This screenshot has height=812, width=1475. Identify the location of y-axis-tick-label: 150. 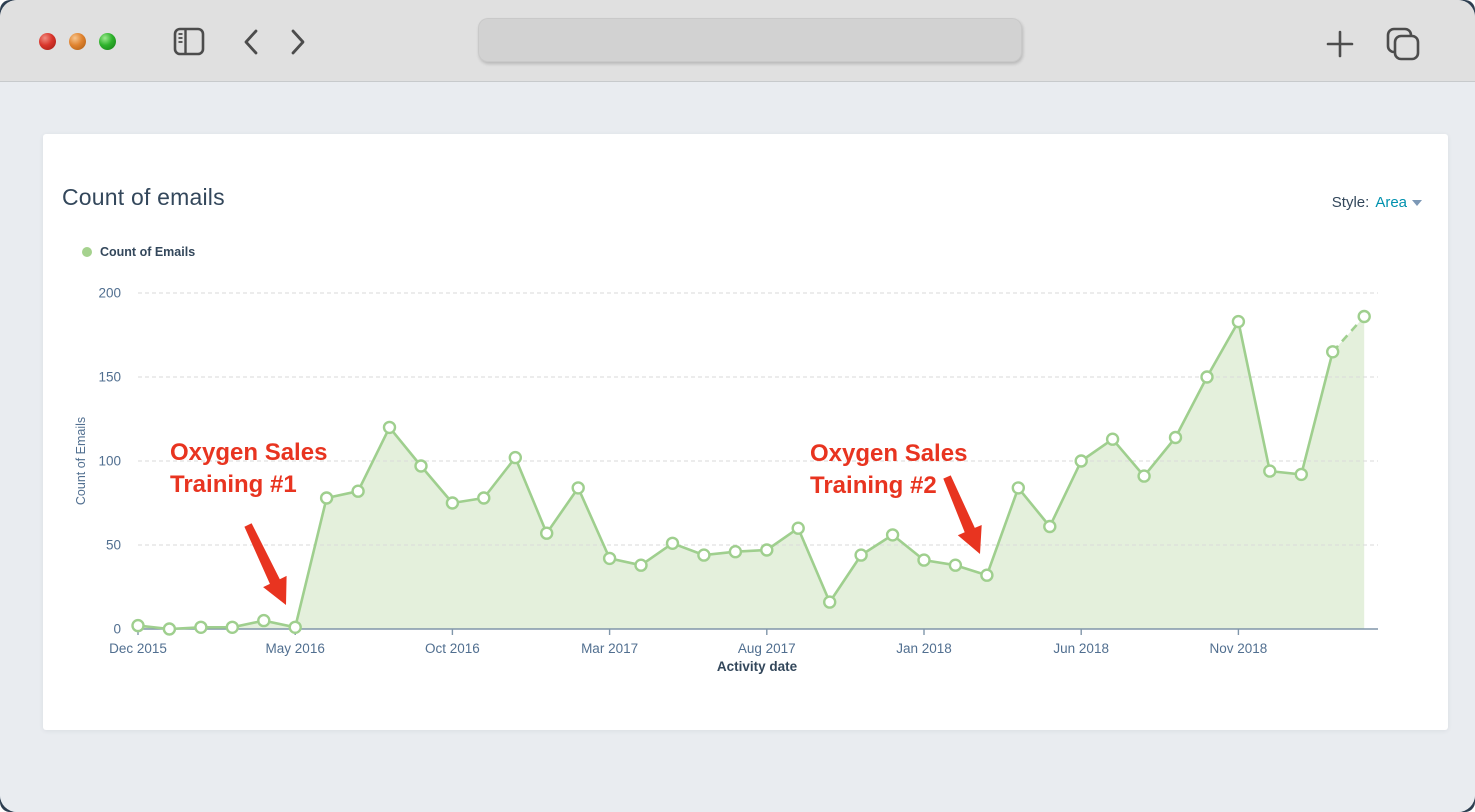
(109, 377).